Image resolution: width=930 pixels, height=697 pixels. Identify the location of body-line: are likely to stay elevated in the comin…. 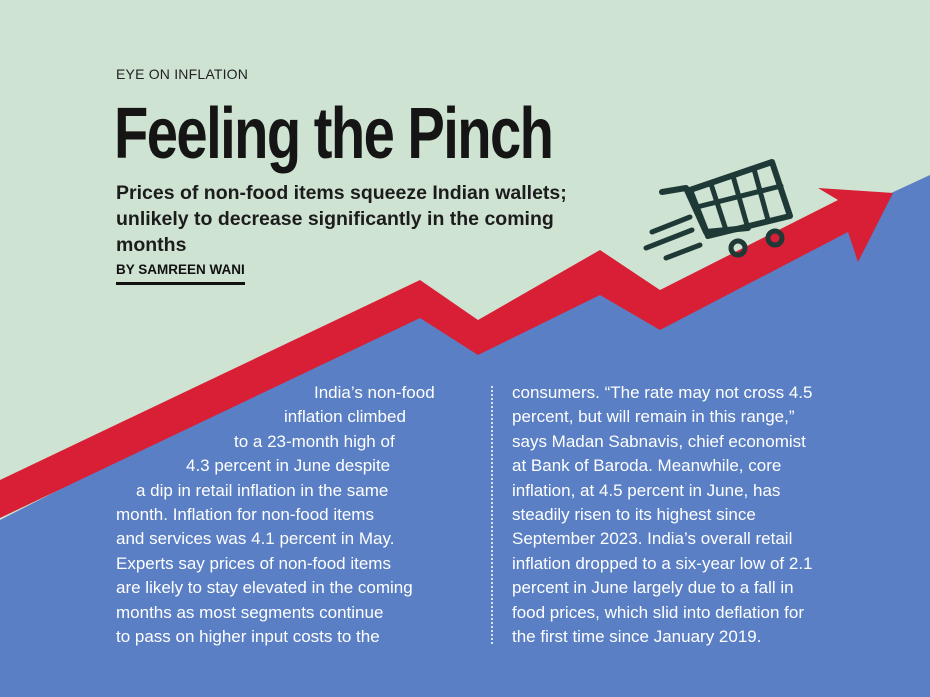
(264, 588).